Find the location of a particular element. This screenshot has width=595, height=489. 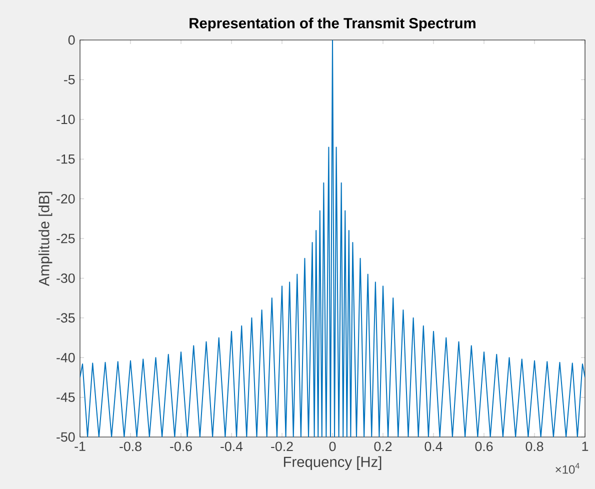

y-tick-label: 0 is located at coordinates (71, 40).